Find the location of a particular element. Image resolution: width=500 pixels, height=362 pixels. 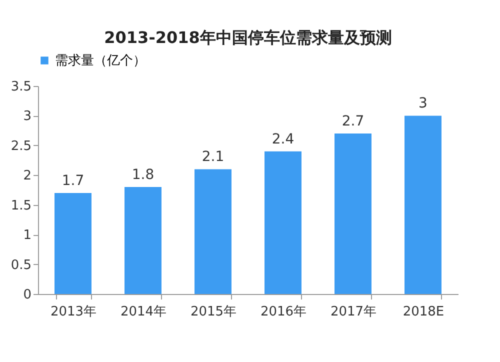

y-tick-label: 3 is located at coordinates (27, 116).